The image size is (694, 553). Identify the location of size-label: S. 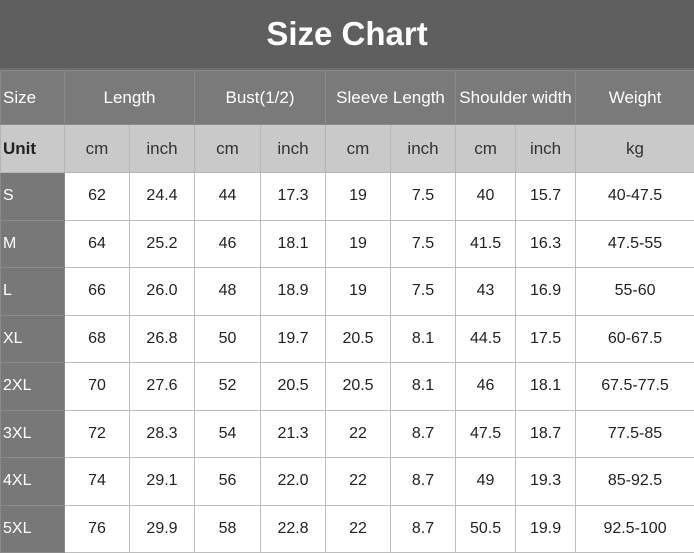
(33, 197).